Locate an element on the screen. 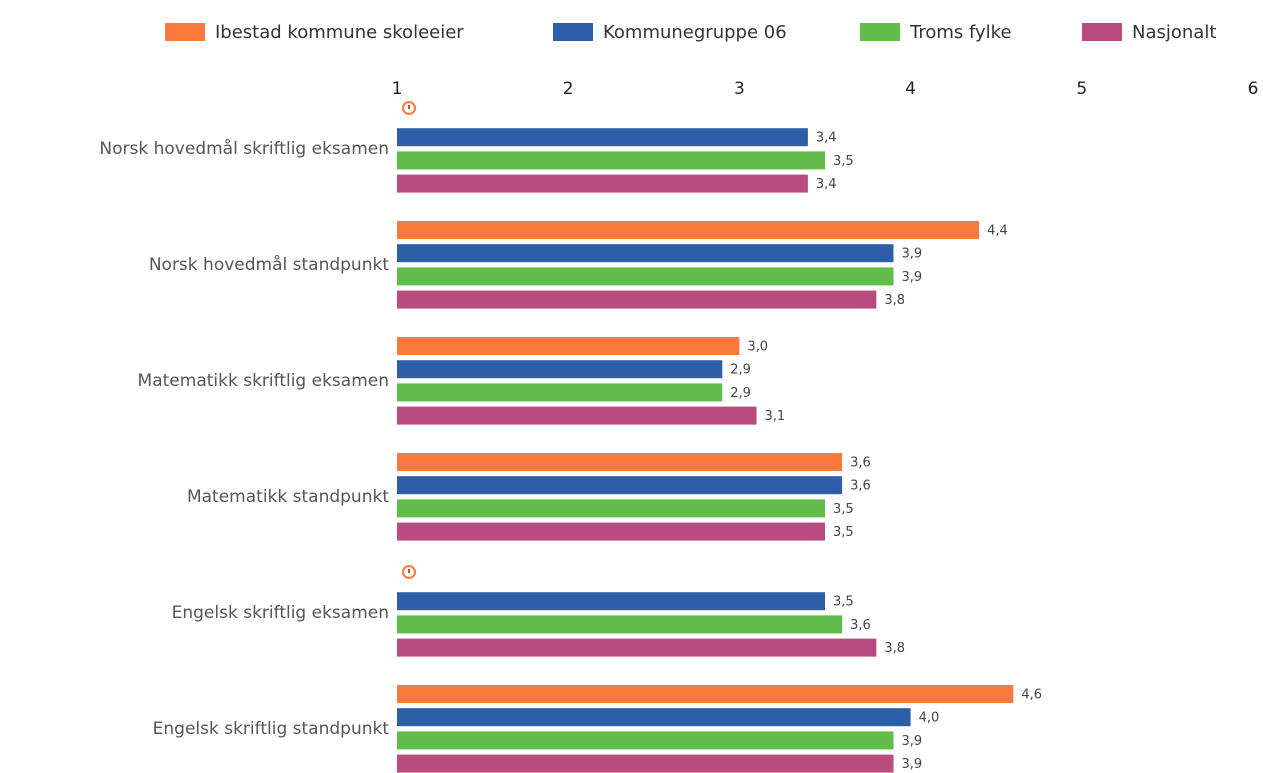  value-label: 4,4 is located at coordinates (997, 231).